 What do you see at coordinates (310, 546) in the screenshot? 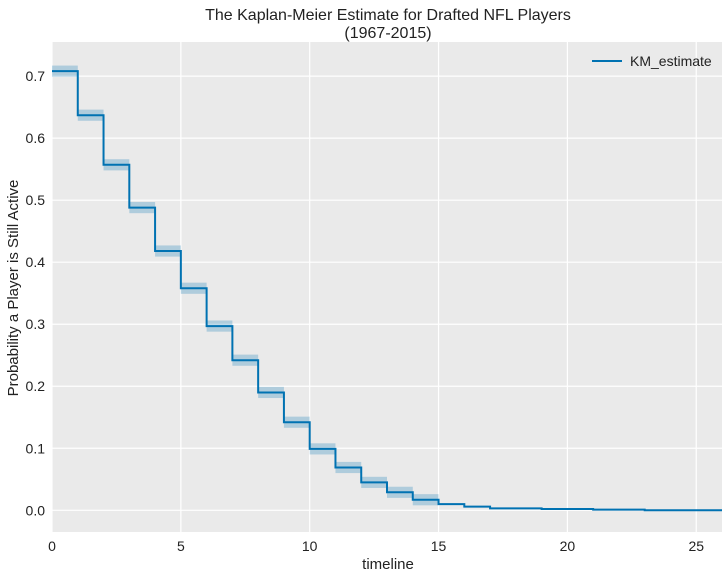
I see `x-tick-label: 10` at bounding box center [310, 546].